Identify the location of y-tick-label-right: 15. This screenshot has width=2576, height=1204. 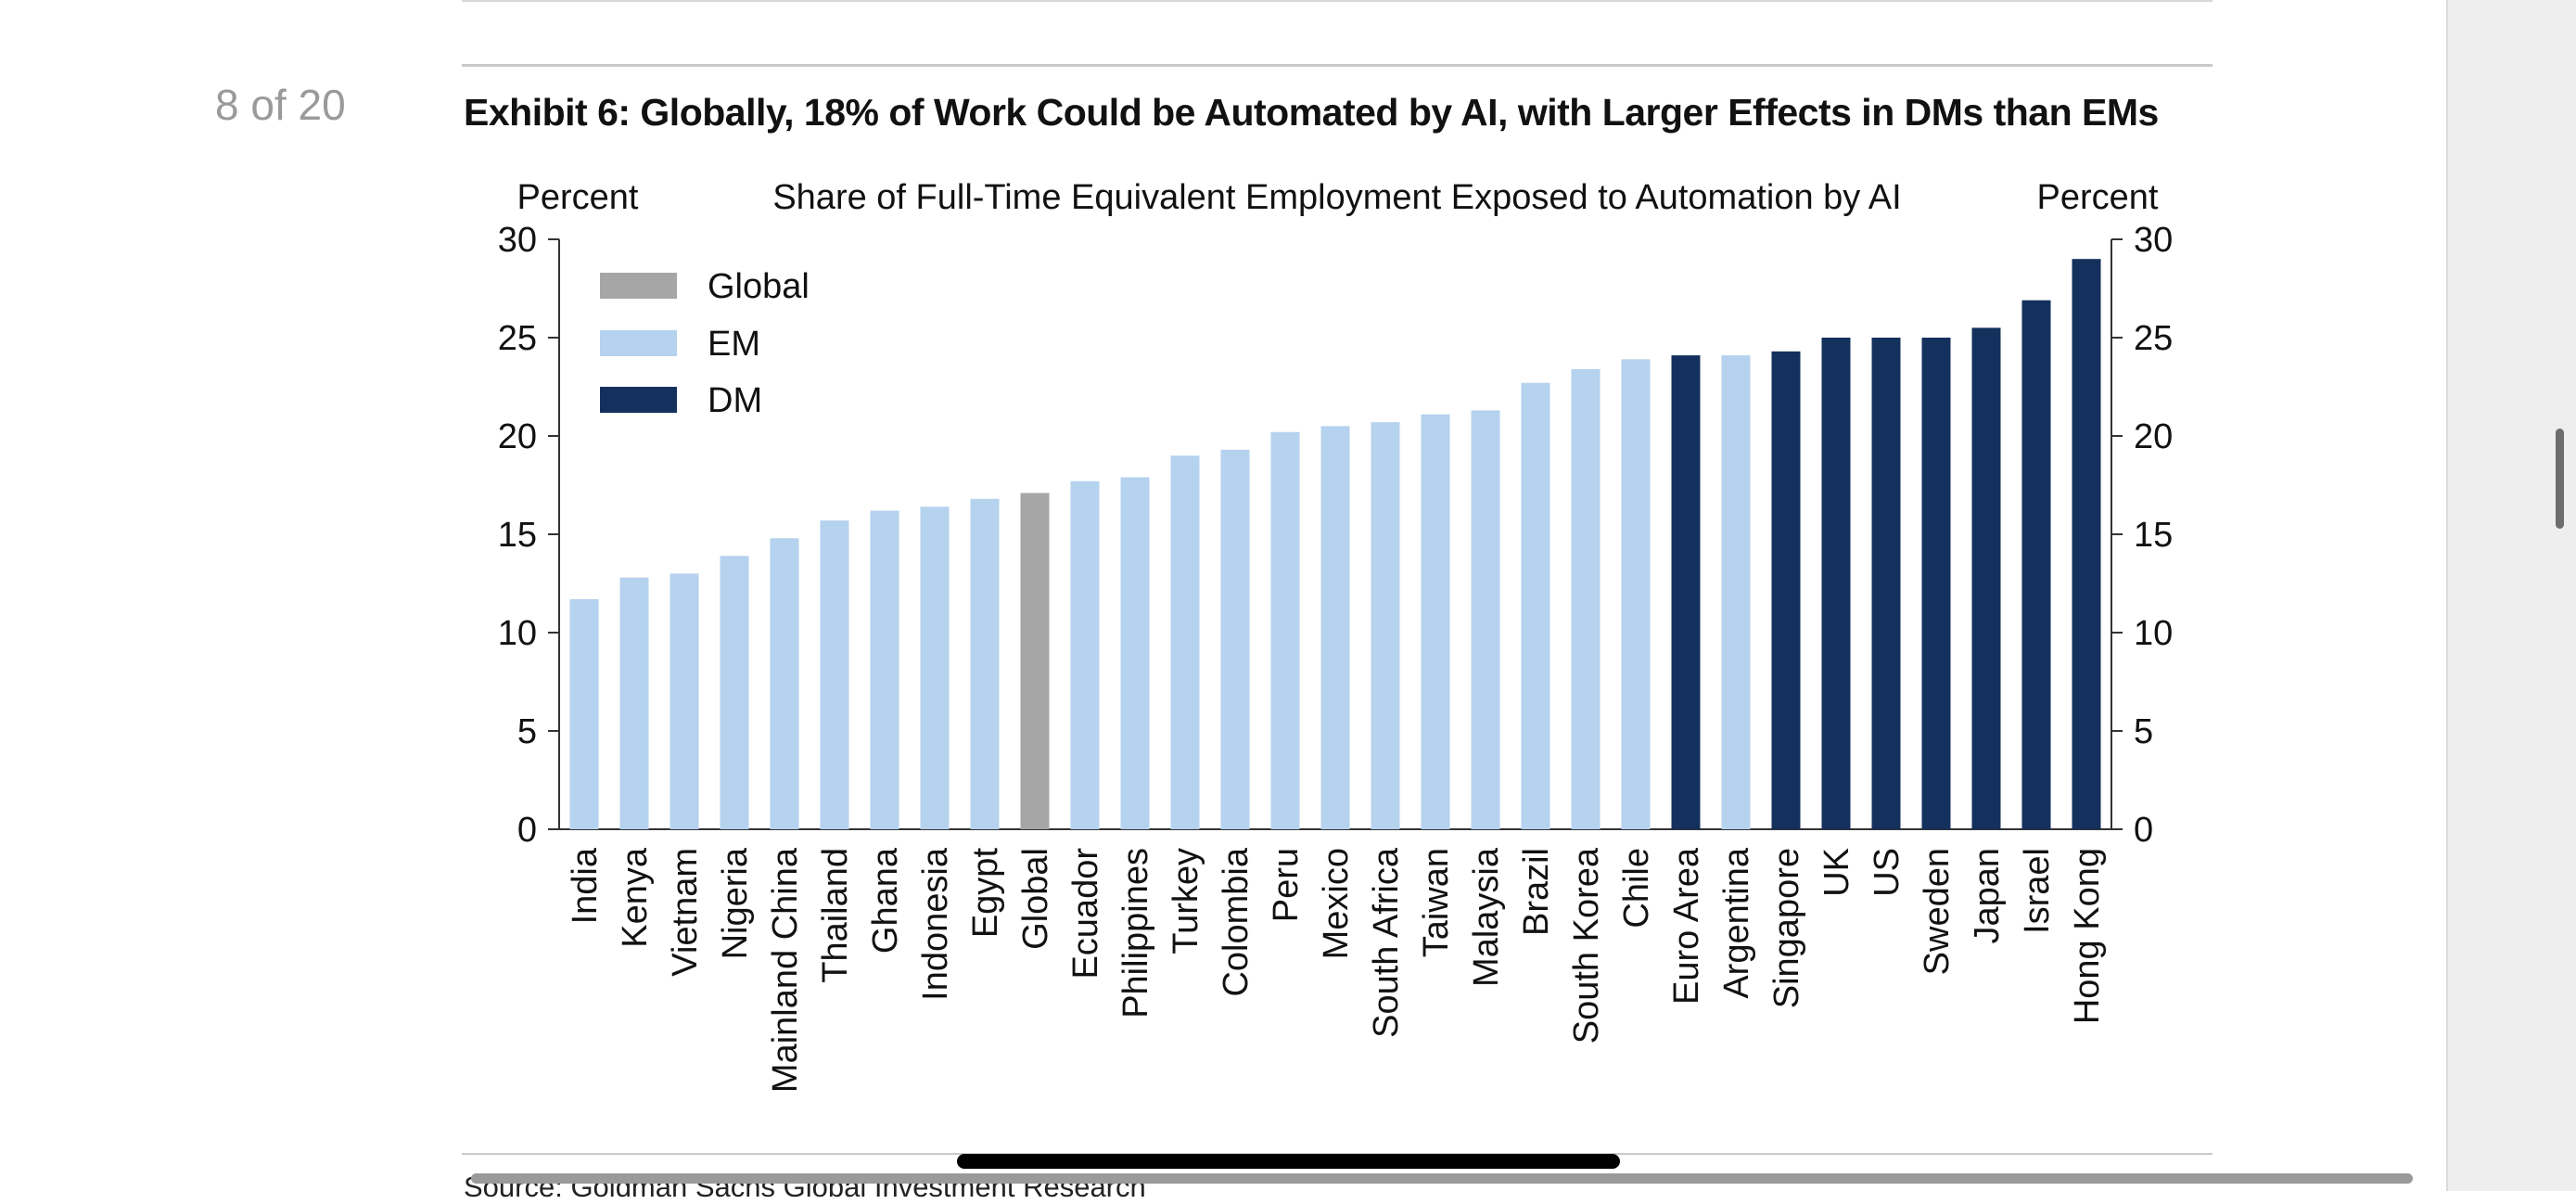
(2153, 535).